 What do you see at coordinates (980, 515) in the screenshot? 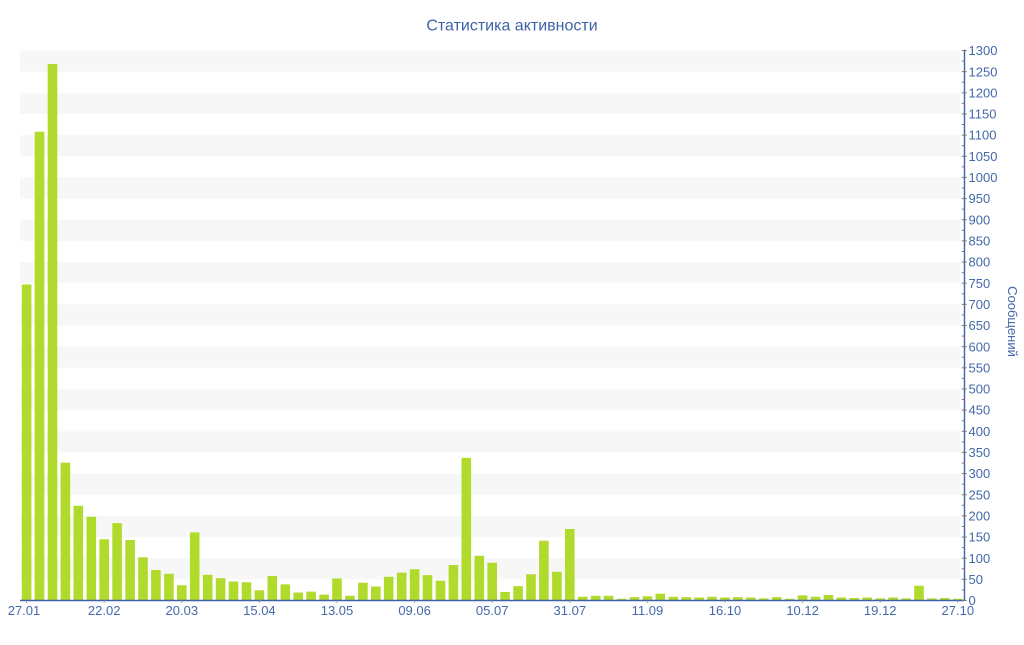
I see `svg-text: 200` at bounding box center [980, 515].